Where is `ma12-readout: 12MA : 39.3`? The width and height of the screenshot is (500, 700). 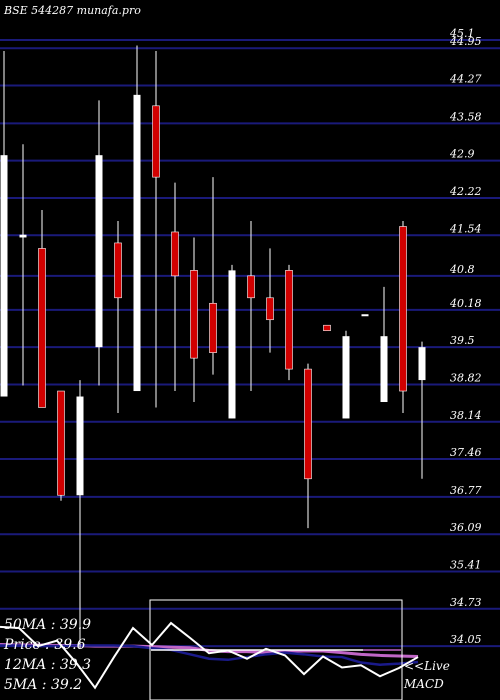 ma12-readout: 12MA : 39.3 is located at coordinates (47, 665).